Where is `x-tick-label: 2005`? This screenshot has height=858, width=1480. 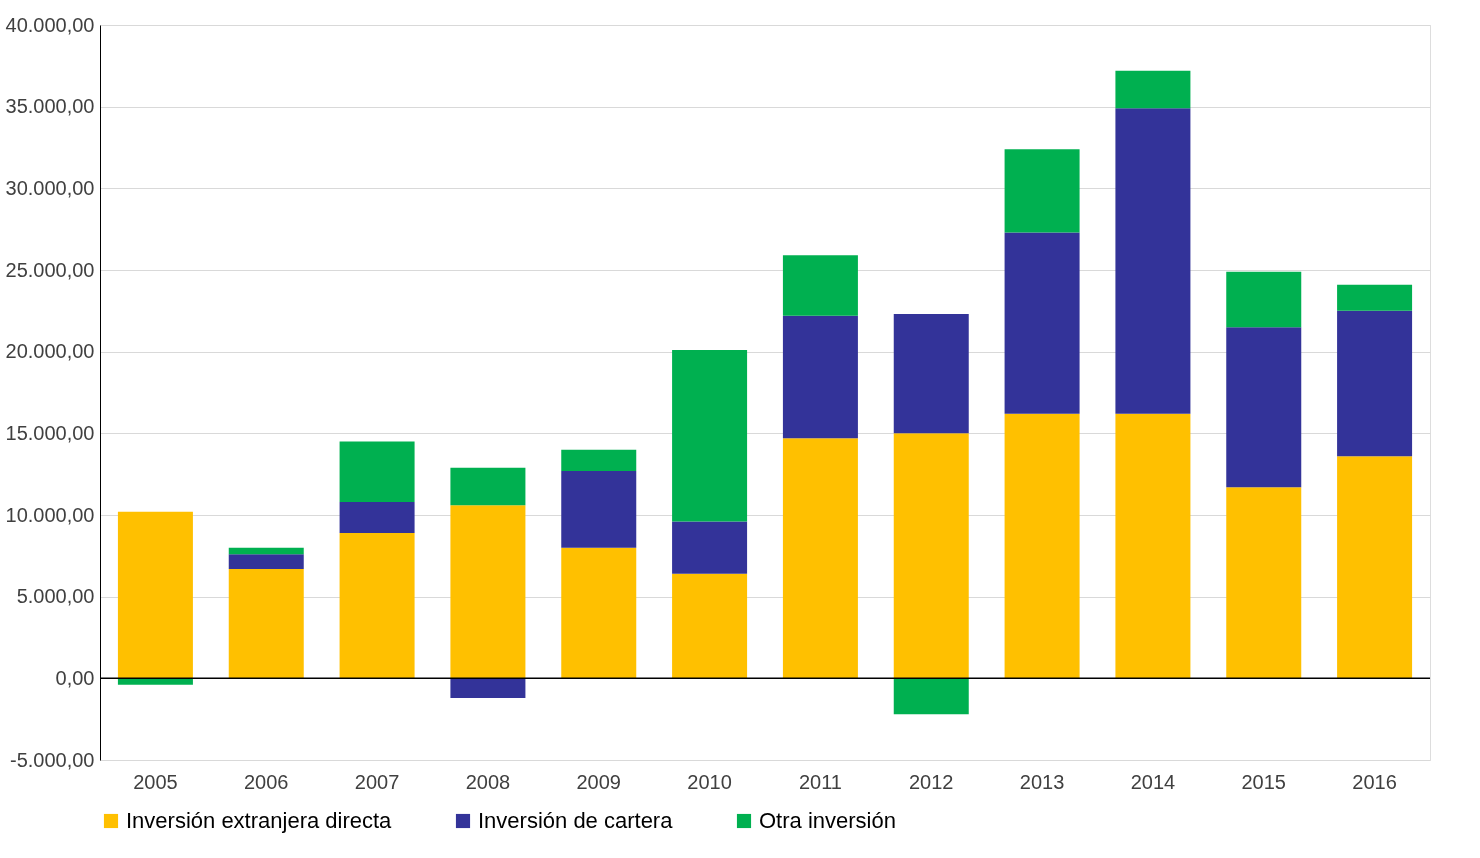 x-tick-label: 2005 is located at coordinates (155, 781).